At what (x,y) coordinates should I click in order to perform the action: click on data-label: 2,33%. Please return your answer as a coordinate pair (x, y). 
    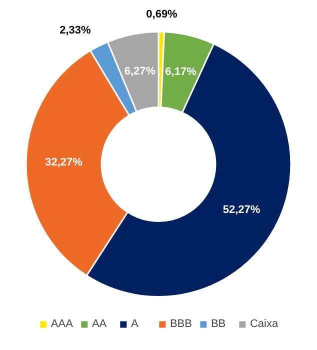
    Looking at the image, I should click on (75, 30).